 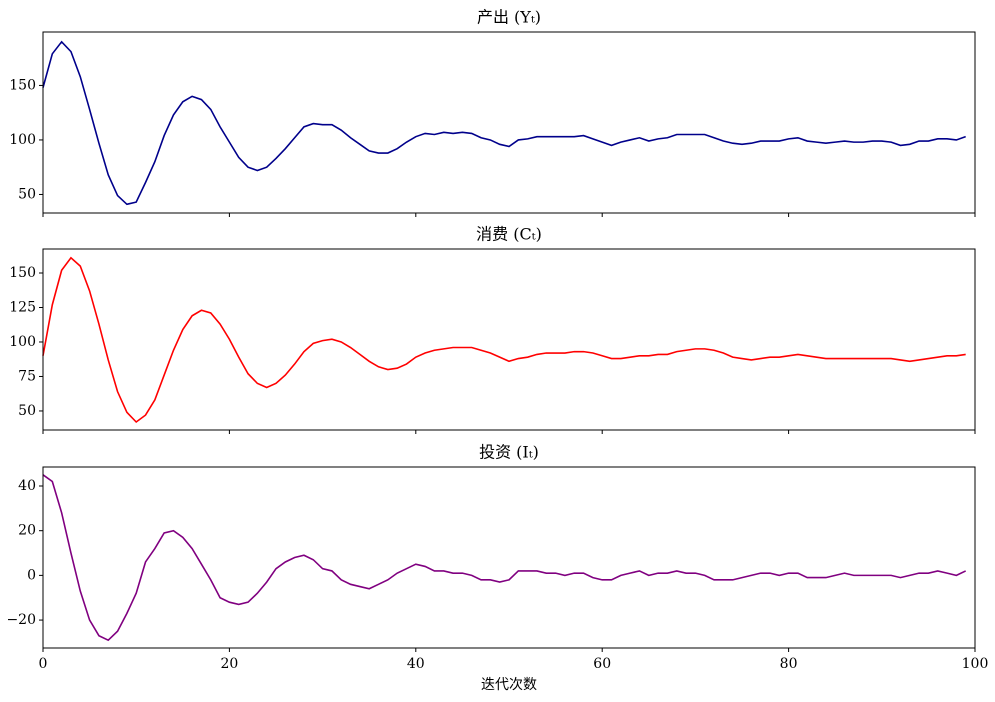 I want to click on y-tick-label: −20, so click(x=21, y=620).